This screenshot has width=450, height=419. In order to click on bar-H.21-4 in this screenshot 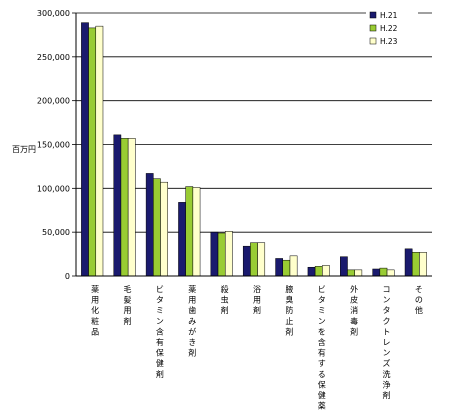, I will do `click(182, 239)`.